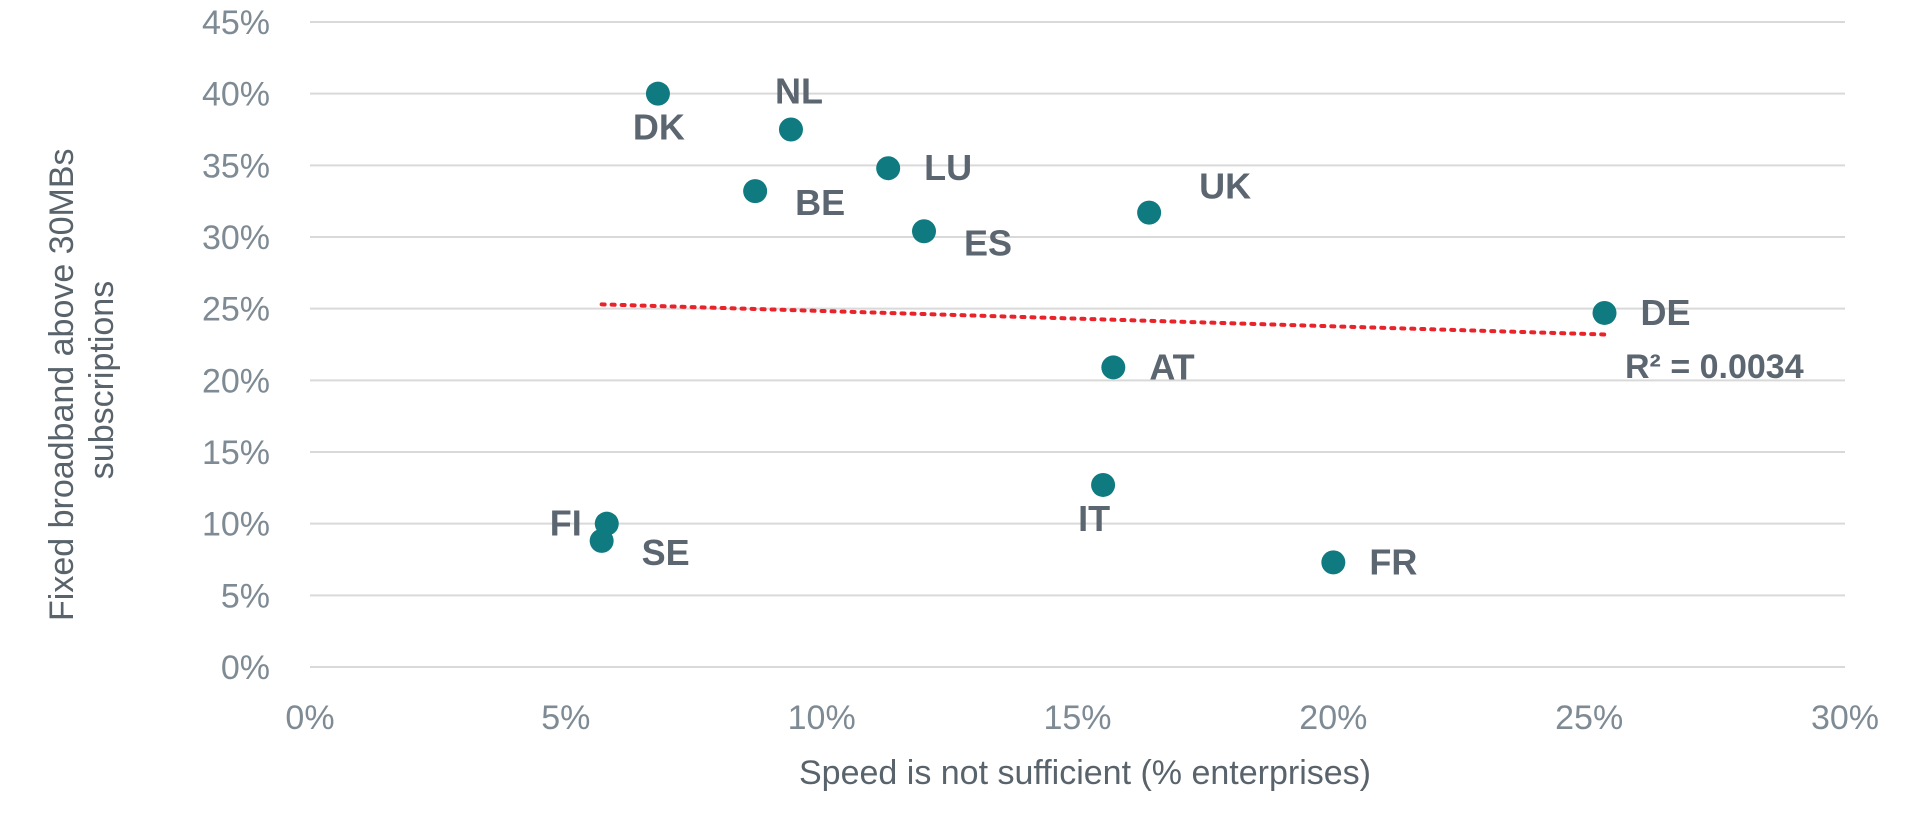 This screenshot has height=820, width=1920. I want to click on y-tick-label: 45%, so click(236, 23).